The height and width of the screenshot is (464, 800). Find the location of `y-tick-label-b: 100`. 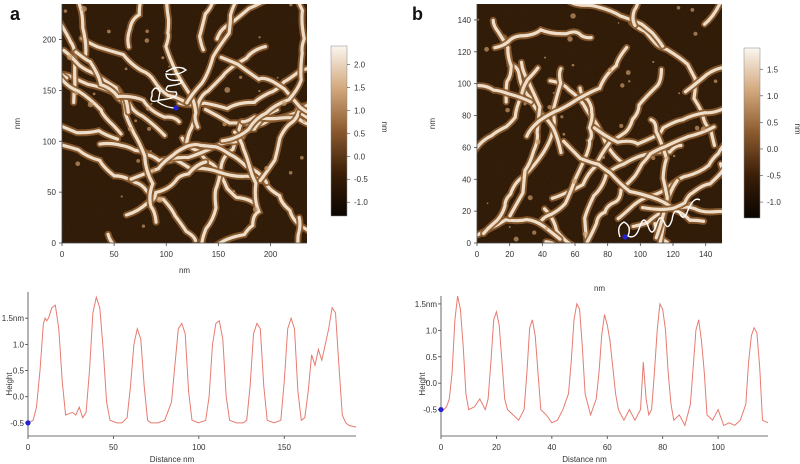

y-tick-label-b: 100 is located at coordinates (465, 84).